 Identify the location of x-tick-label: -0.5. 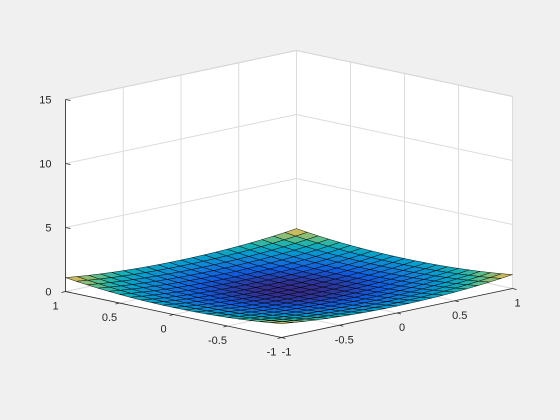
(344, 340).